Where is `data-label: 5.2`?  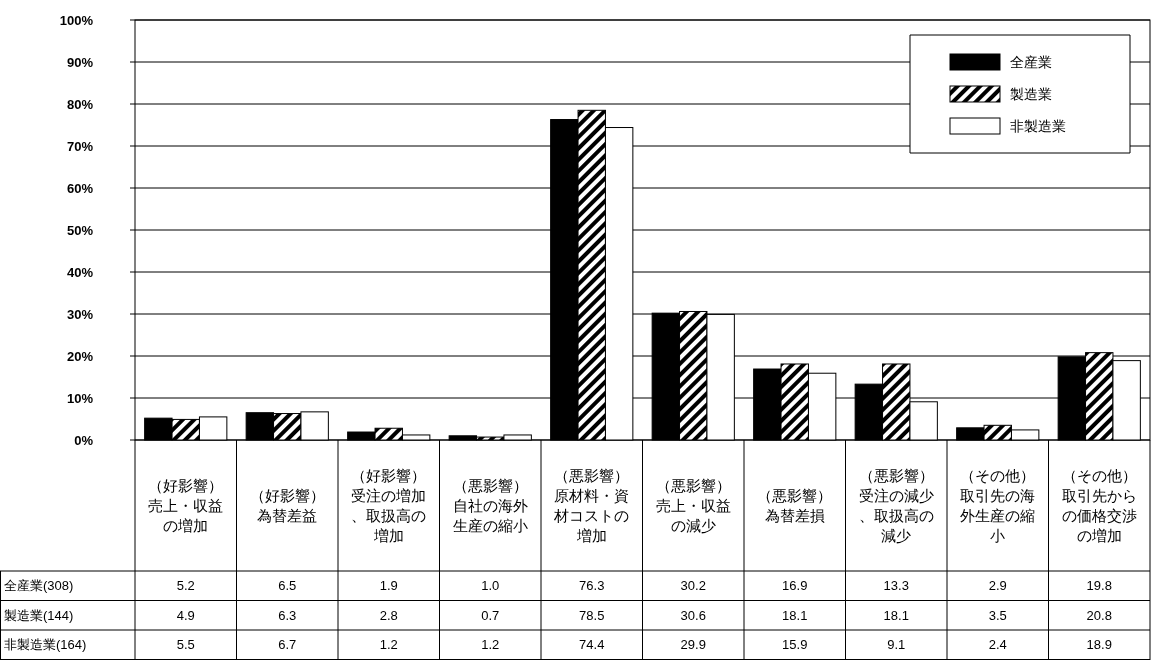
data-label: 5.2 is located at coordinates (185, 586).